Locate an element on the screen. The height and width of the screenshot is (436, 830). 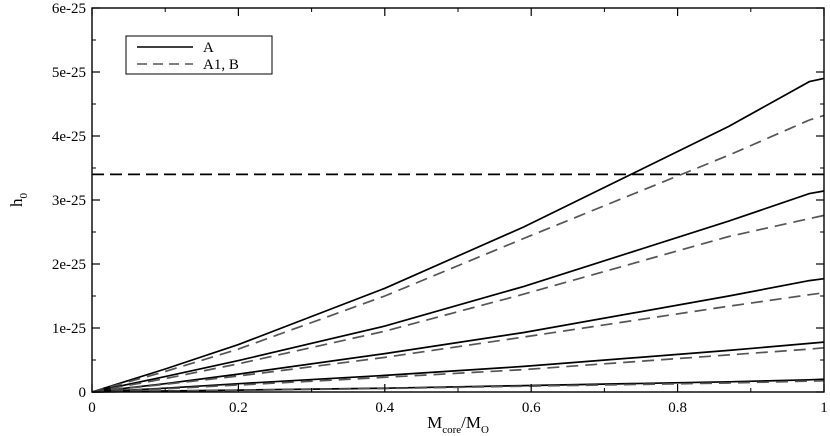
legend: A A1, B is located at coordinates (199, 55).